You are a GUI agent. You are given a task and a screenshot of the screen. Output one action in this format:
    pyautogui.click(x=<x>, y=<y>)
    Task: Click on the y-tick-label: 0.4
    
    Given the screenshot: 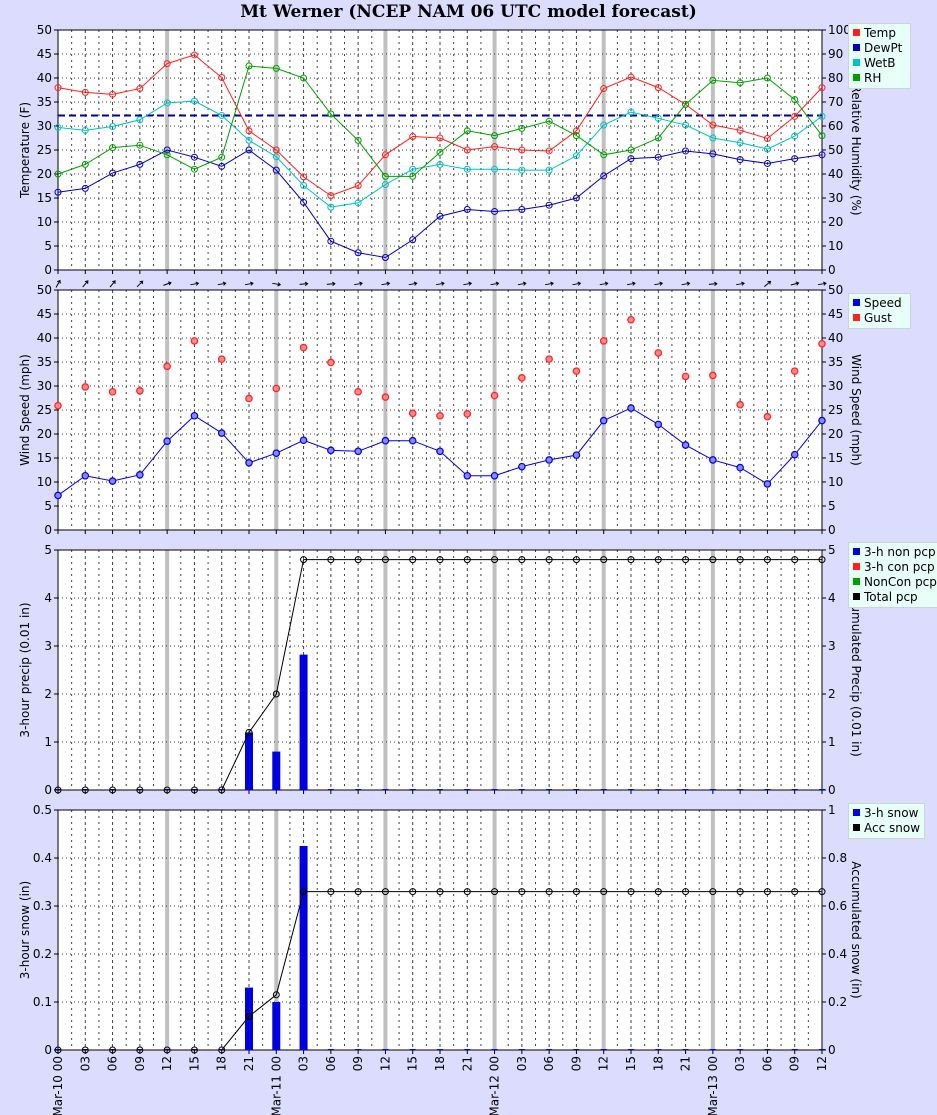 What is the action you would take?
    pyautogui.click(x=42, y=858)
    